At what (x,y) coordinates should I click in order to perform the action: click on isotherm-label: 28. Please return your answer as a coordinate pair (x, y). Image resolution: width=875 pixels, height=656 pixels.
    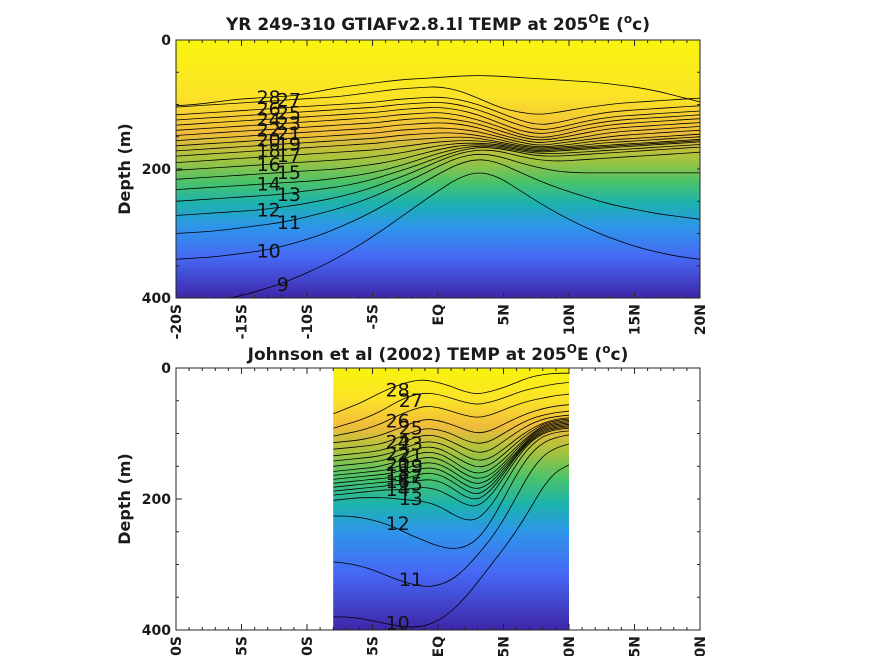
    Looking at the image, I should click on (269, 98).